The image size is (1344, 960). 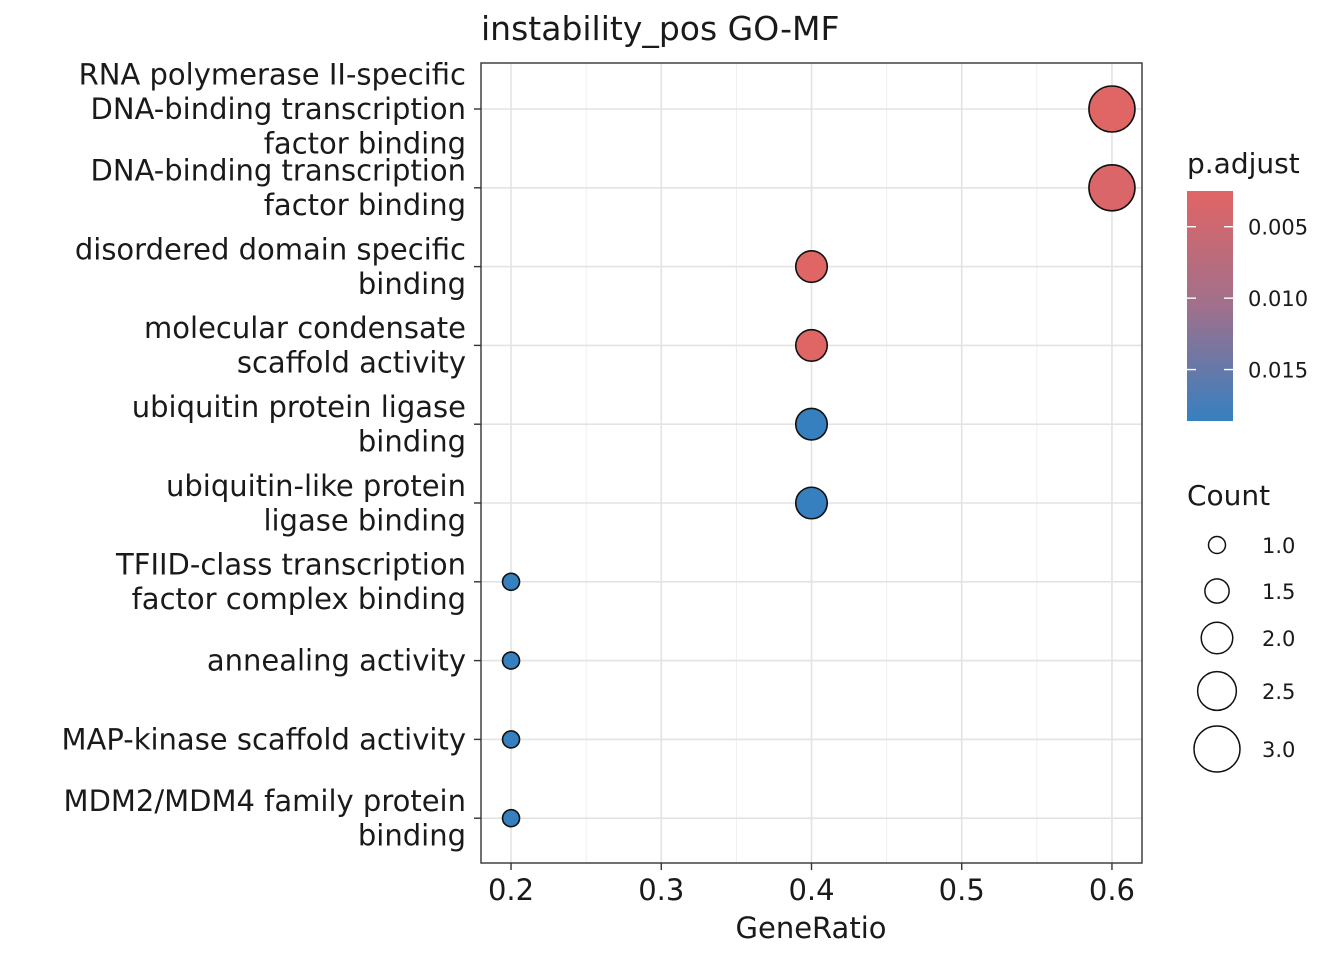 I want to click on size-legend-label: 3.0, so click(x=1278, y=750).